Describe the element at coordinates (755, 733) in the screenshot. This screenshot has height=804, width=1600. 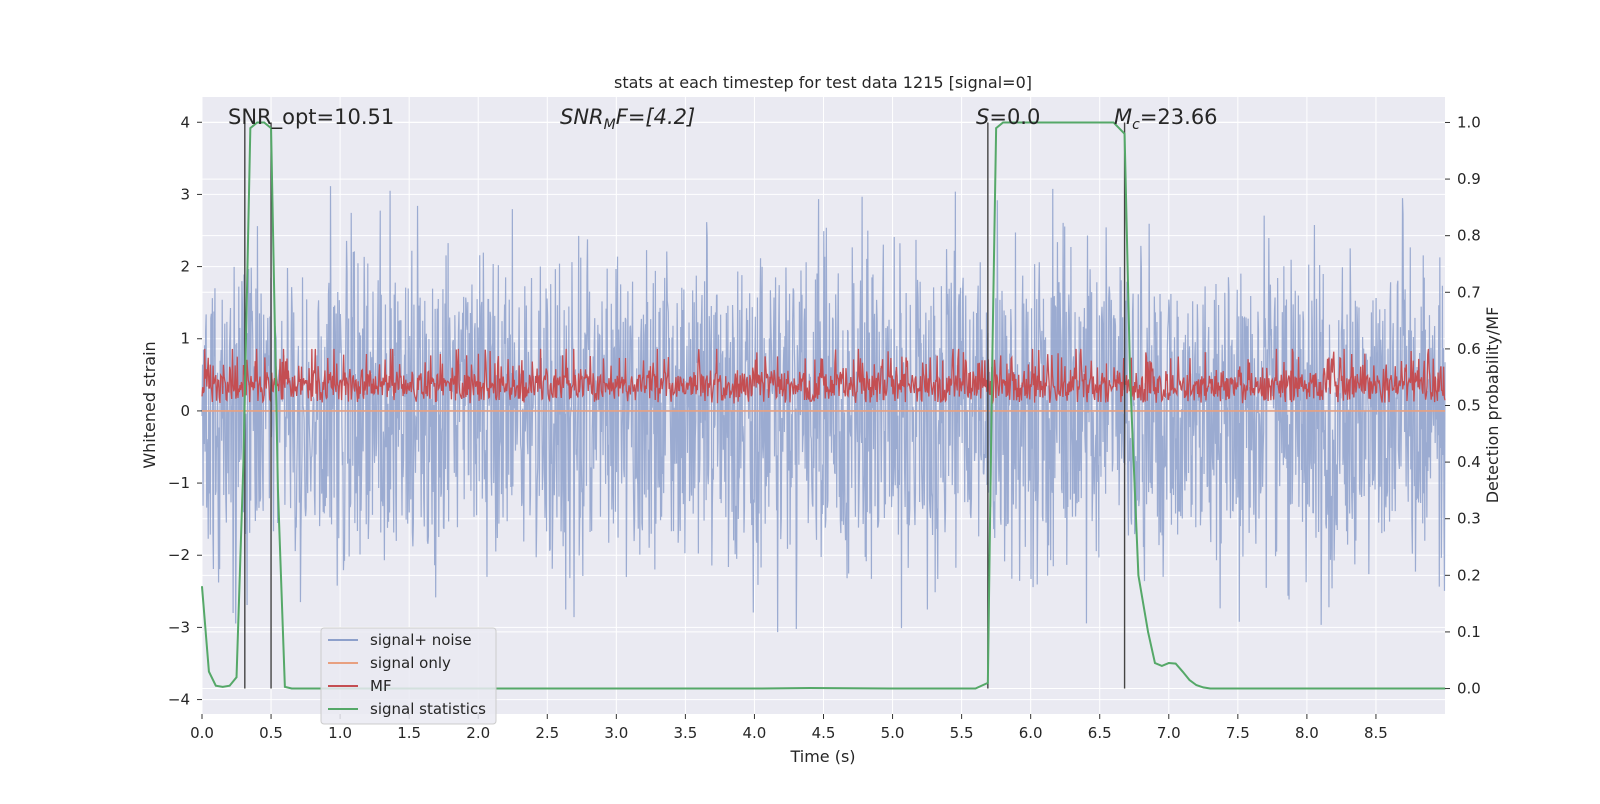
I see `x-tick-label: 4.0` at that location.